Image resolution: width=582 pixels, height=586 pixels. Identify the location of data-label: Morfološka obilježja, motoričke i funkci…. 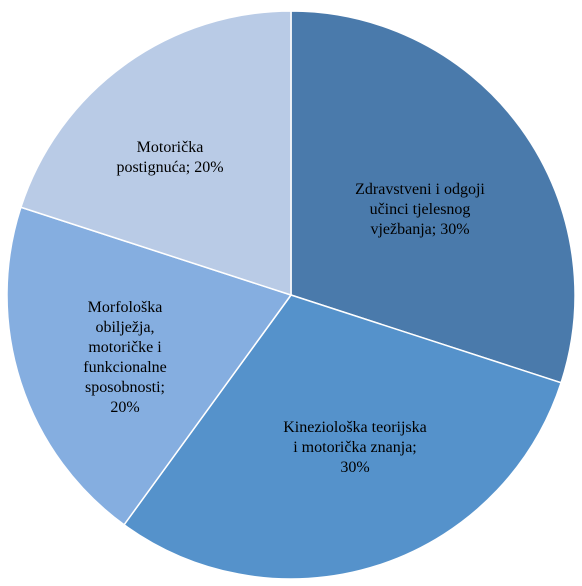
(125, 358).